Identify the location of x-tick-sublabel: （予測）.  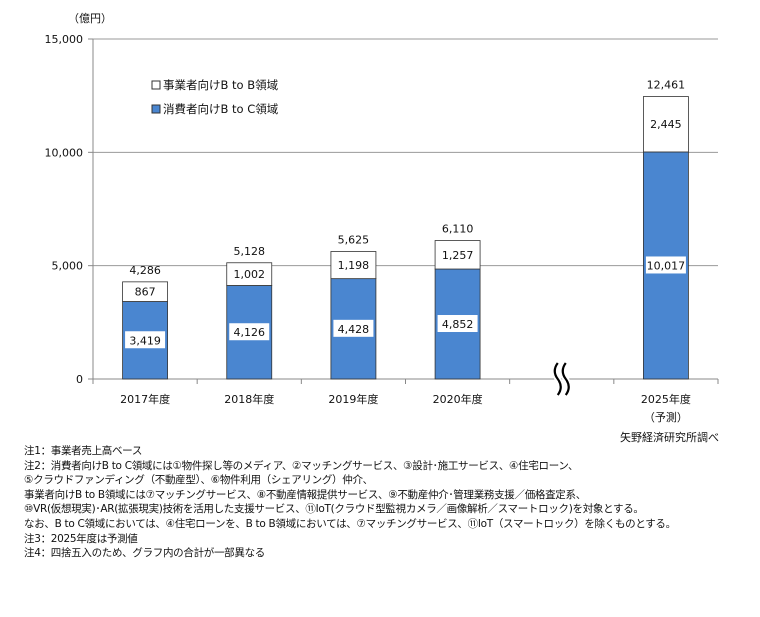
(666, 417).